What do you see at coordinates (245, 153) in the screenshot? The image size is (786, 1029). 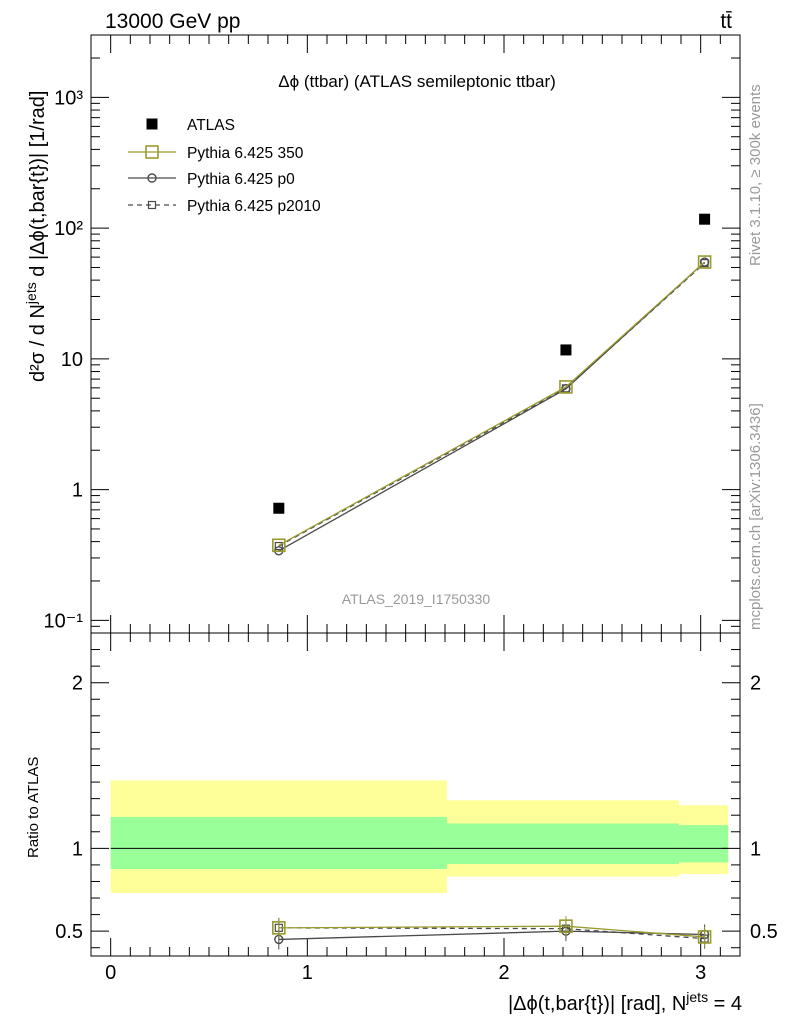 I see `legend-label: Pythia 6.425 350` at bounding box center [245, 153].